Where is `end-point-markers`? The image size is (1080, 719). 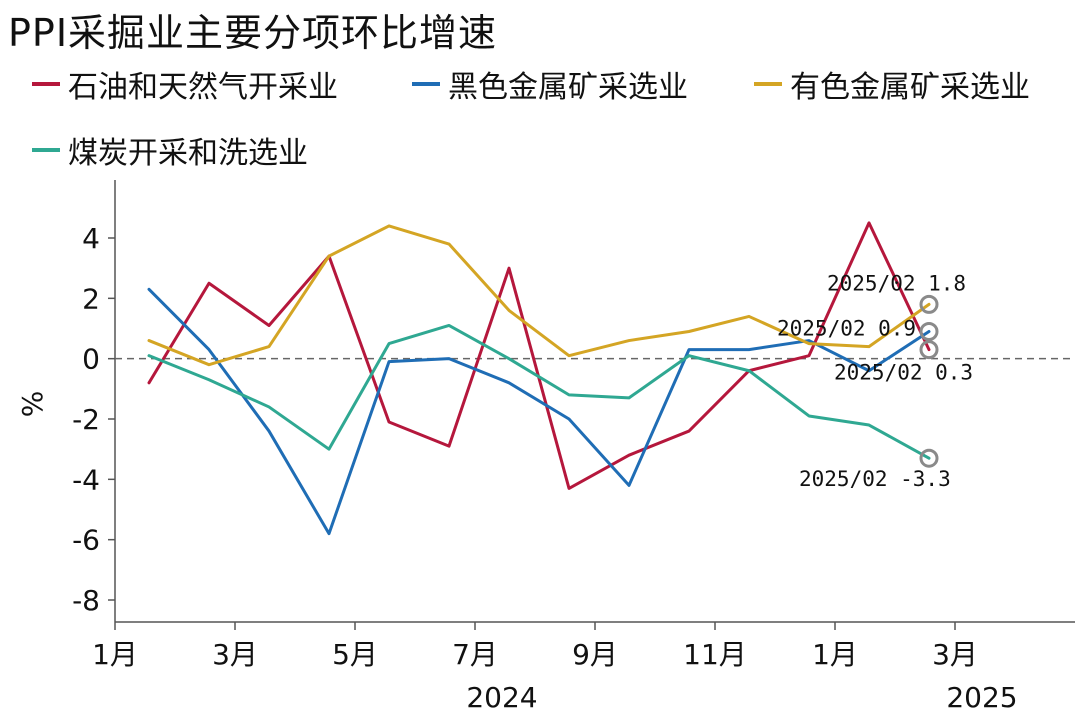
end-point-markers is located at coordinates (929, 381).